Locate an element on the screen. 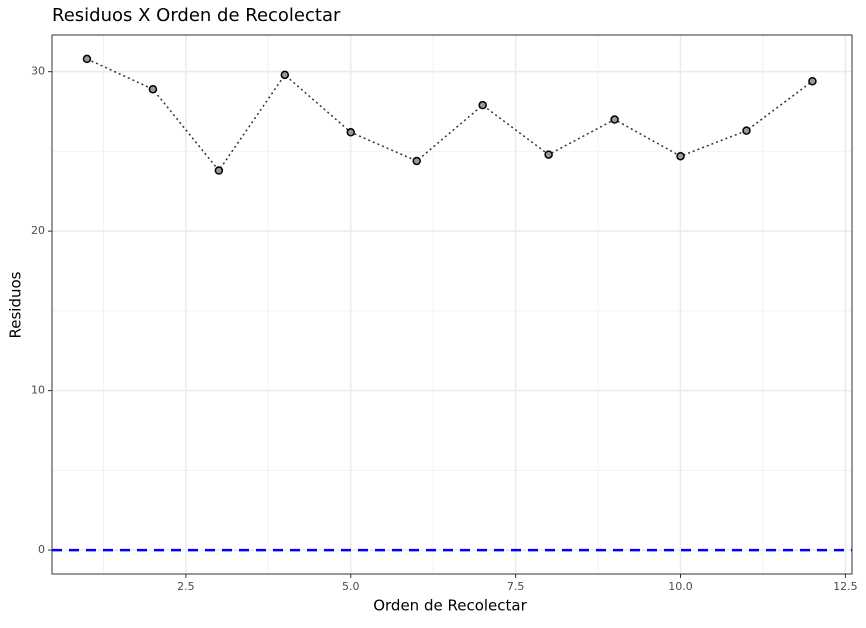 This screenshot has height=628, width=866. y-tick-label: 0 is located at coordinates (41, 549).